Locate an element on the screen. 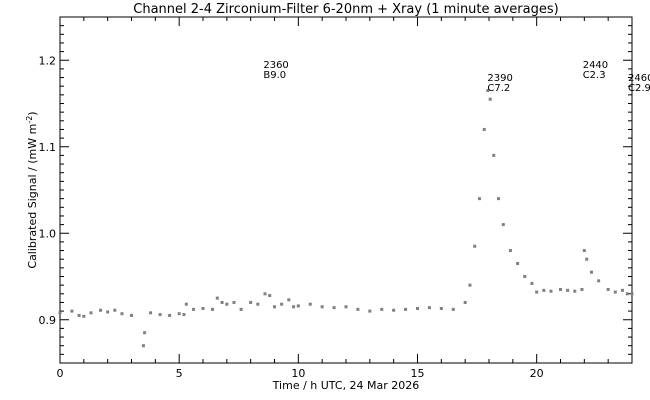  y-tick-label: 1.0 is located at coordinates (48, 233).